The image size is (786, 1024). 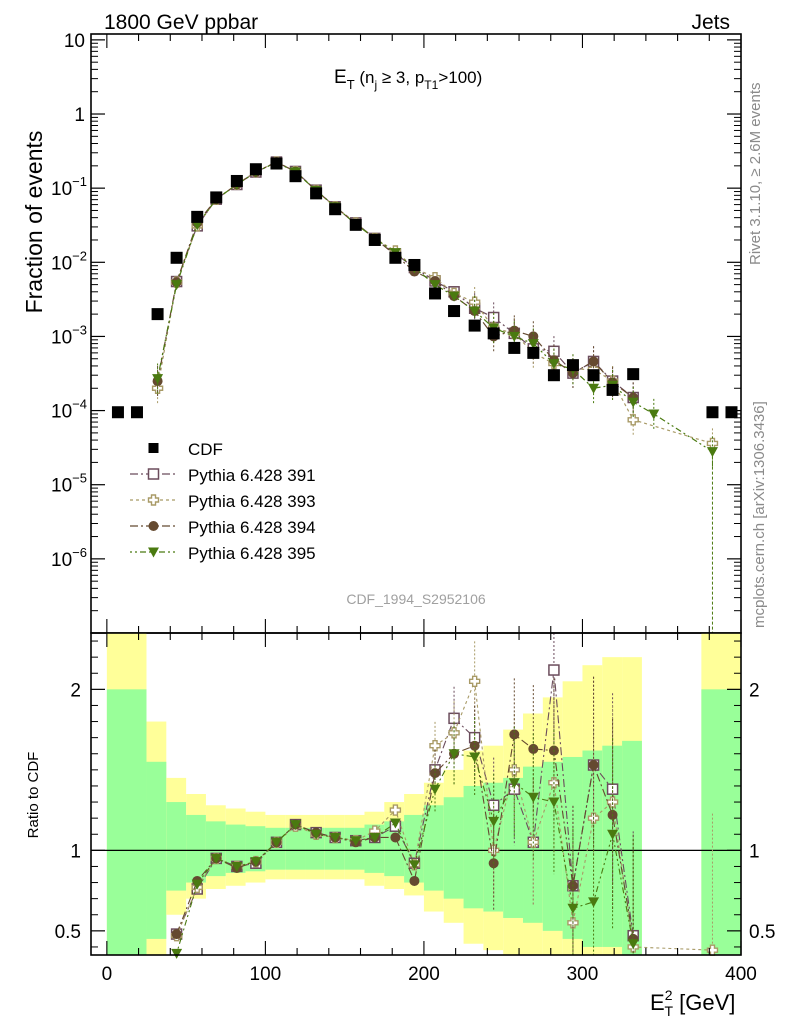 I want to click on top-right-label: Jets, so click(x=710, y=22).